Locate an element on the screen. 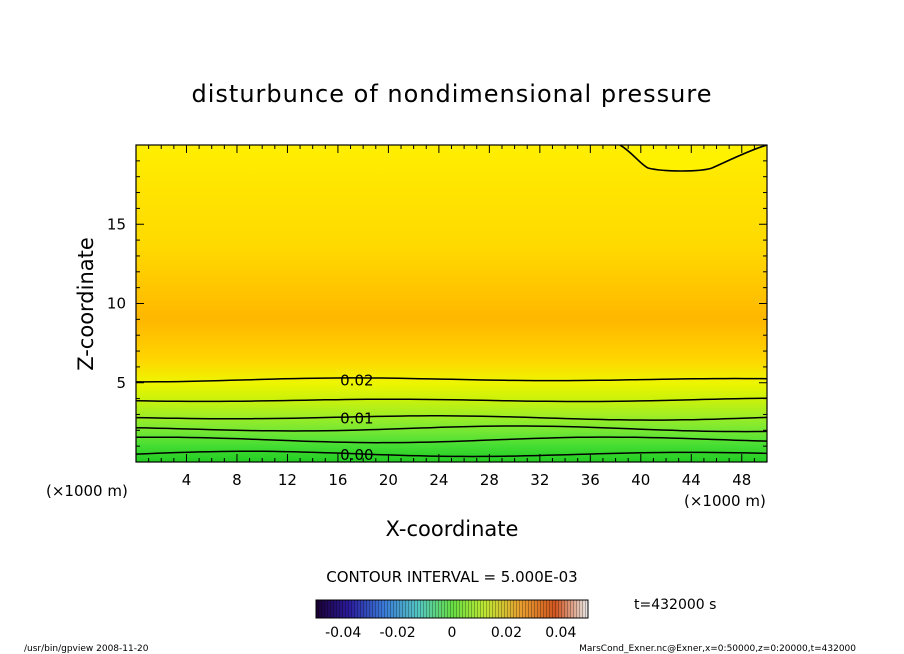 This screenshot has width=904, height=654. x-tick-label: 4 is located at coordinates (187, 480).